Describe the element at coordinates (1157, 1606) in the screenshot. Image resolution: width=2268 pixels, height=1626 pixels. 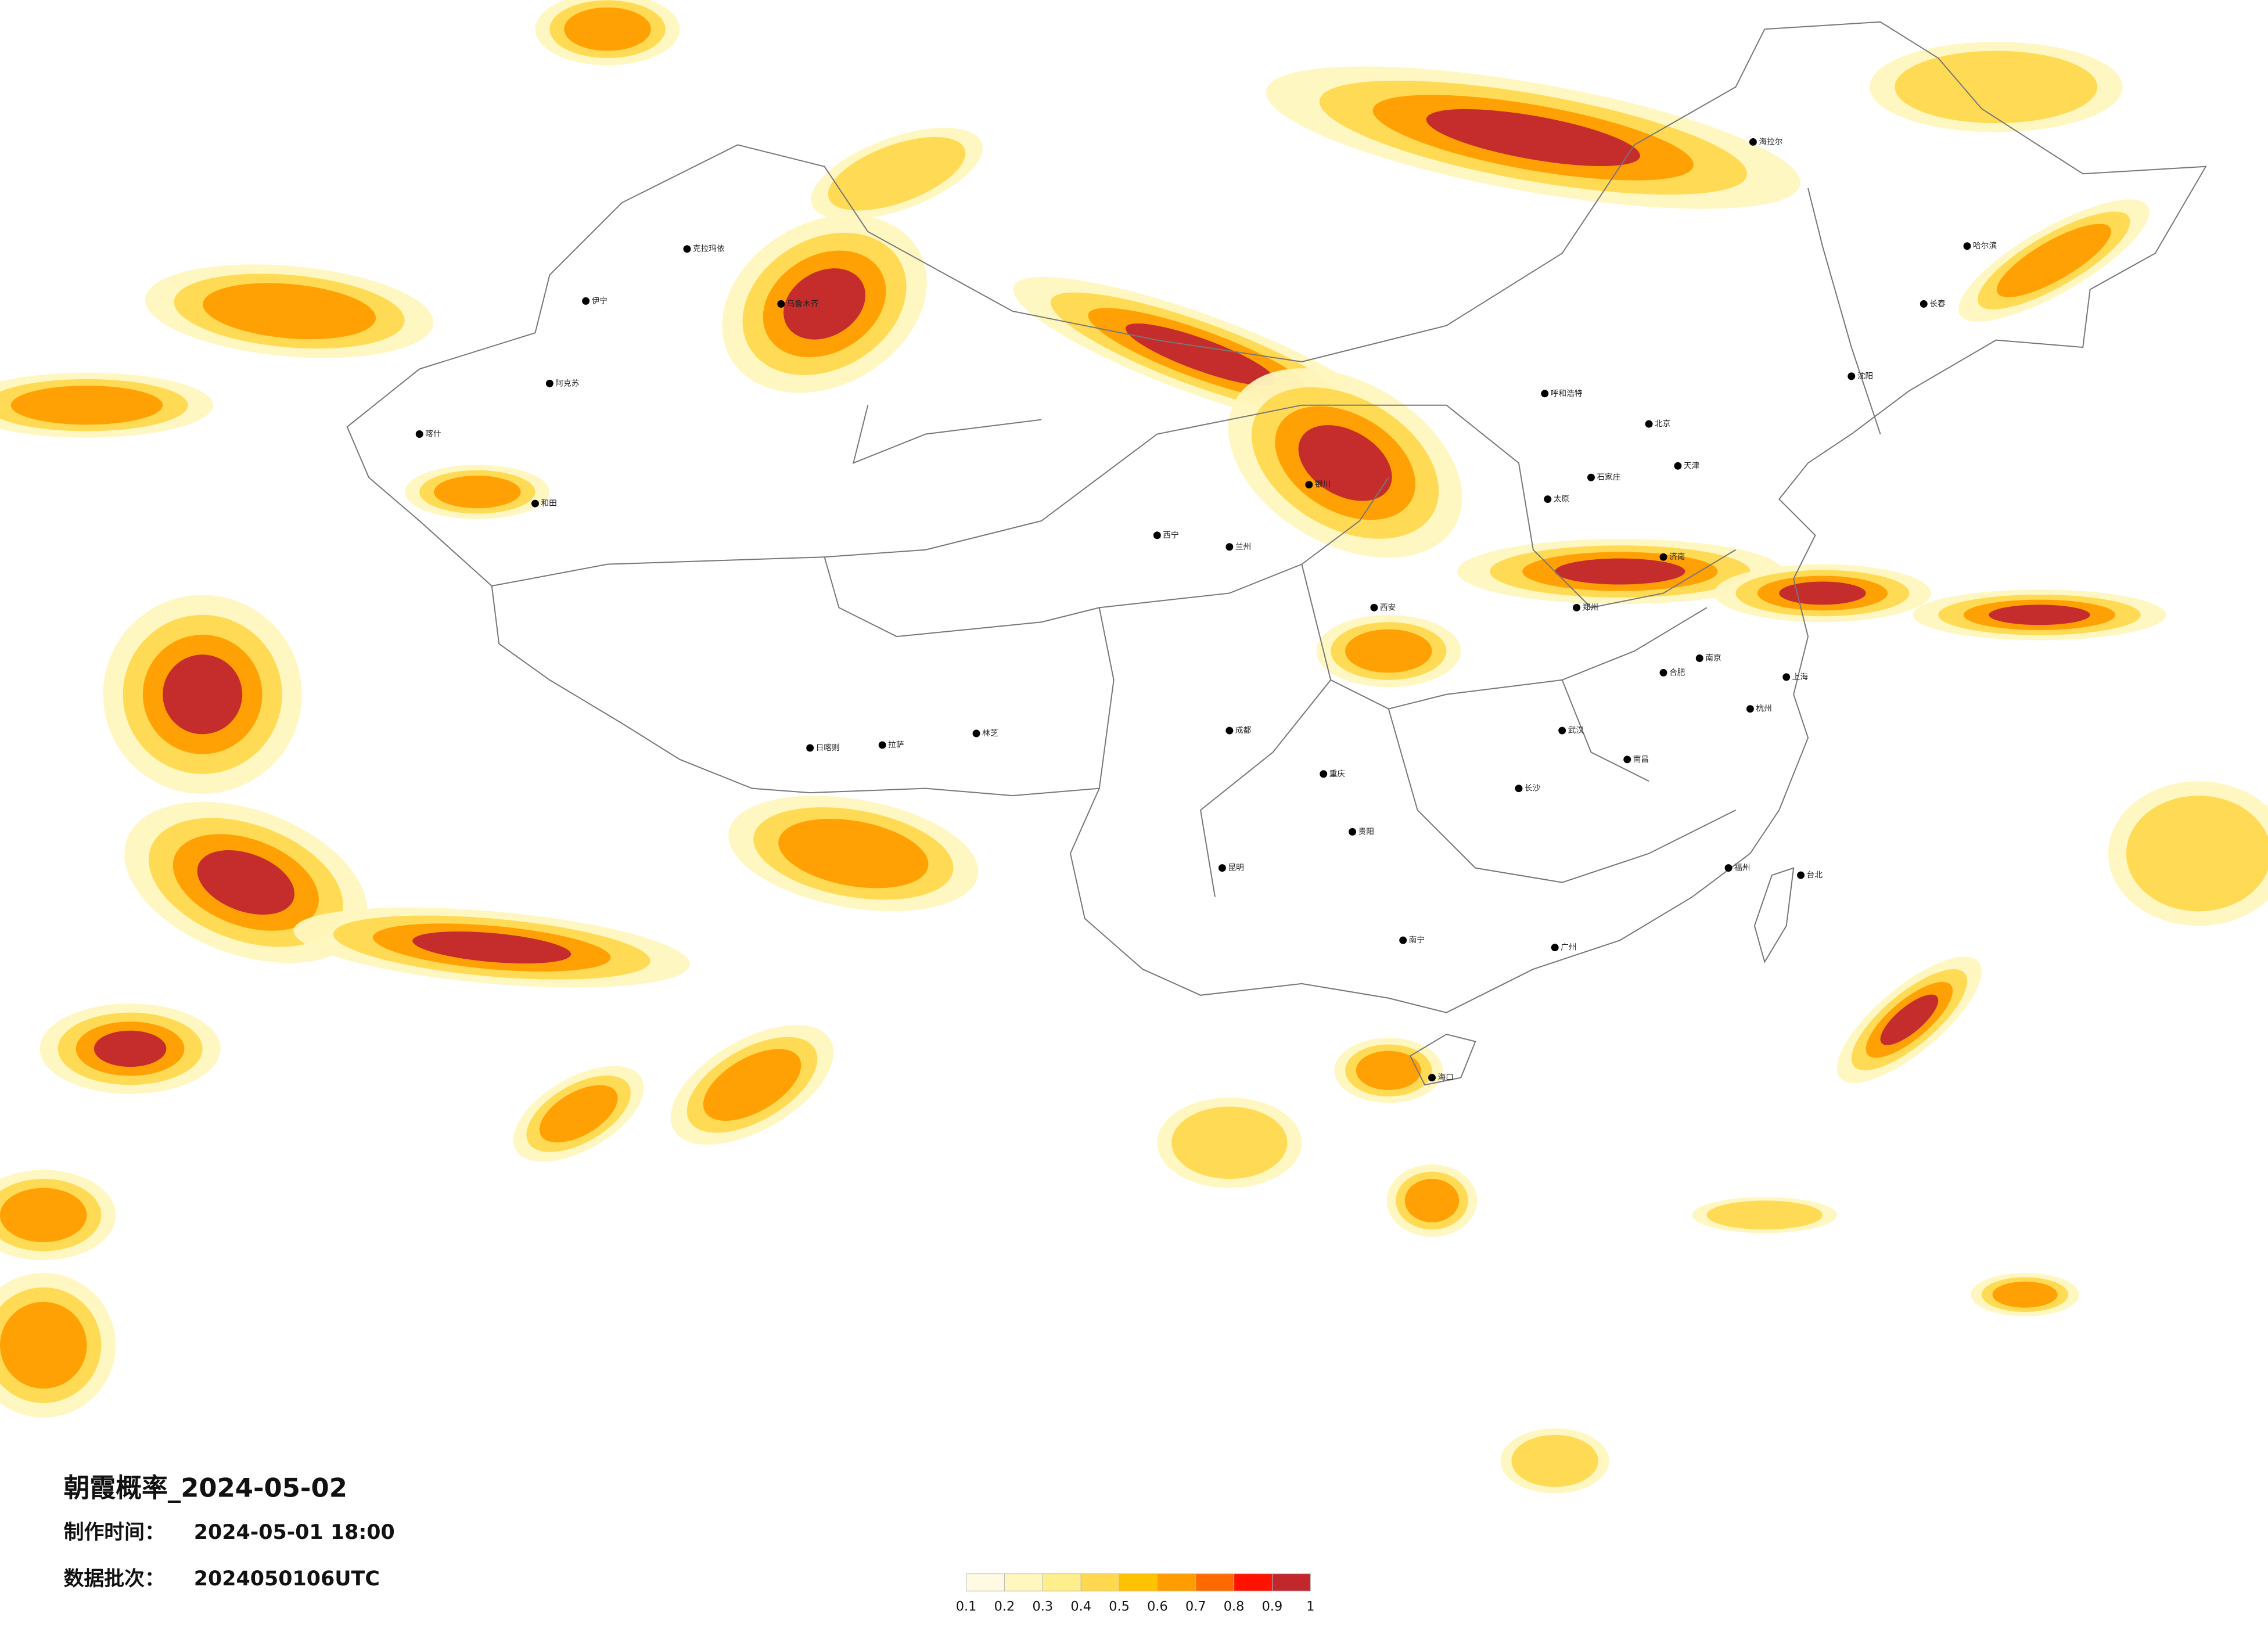
I see `colorbar-tick-label: 0.6` at that location.